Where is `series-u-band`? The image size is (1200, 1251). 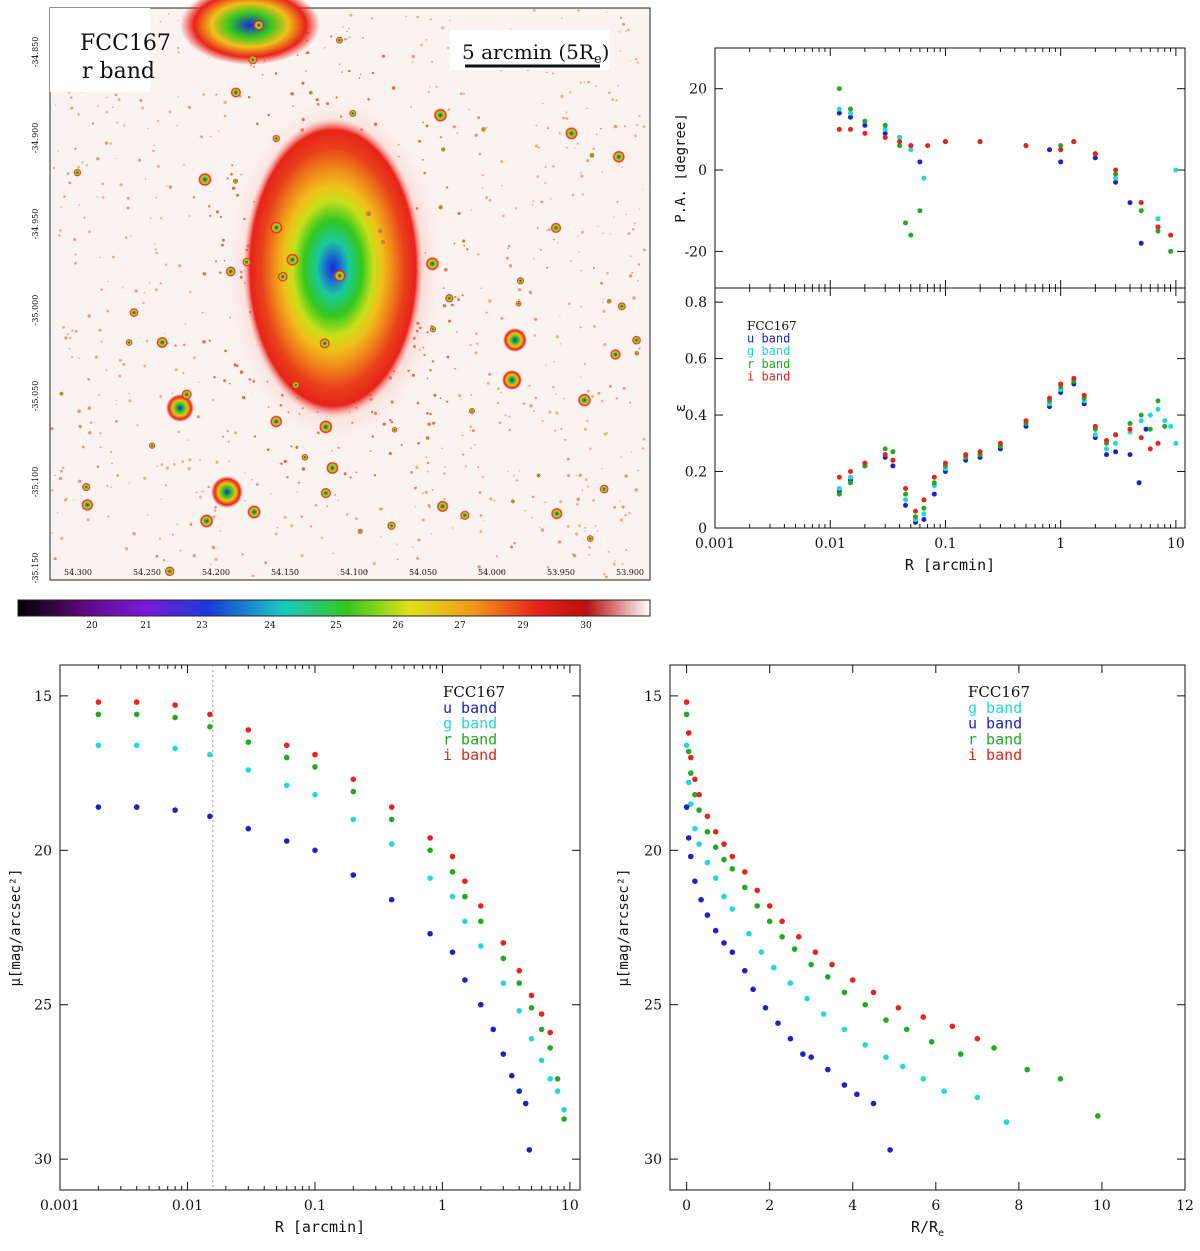
series-u-band is located at coordinates (314, 978).